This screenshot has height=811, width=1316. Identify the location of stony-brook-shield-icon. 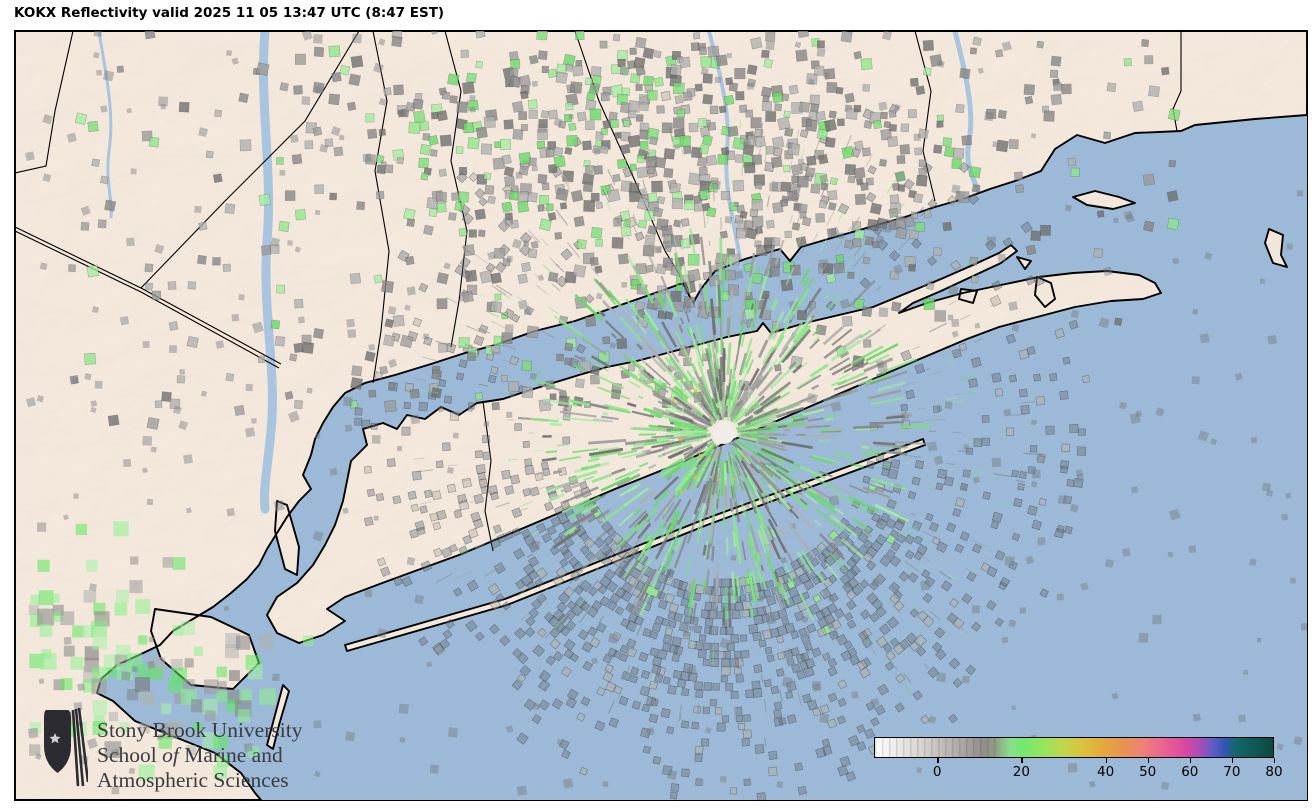
(66, 747).